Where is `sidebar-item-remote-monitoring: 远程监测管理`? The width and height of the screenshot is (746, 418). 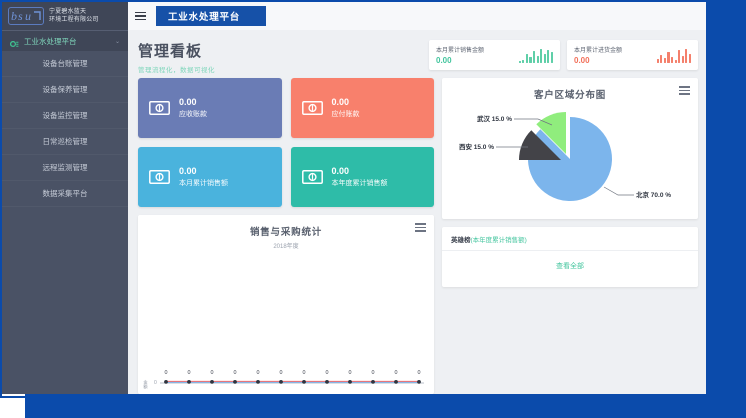
sidebar-item-remote-monitoring: 远程监测管理 is located at coordinates (65, 168).